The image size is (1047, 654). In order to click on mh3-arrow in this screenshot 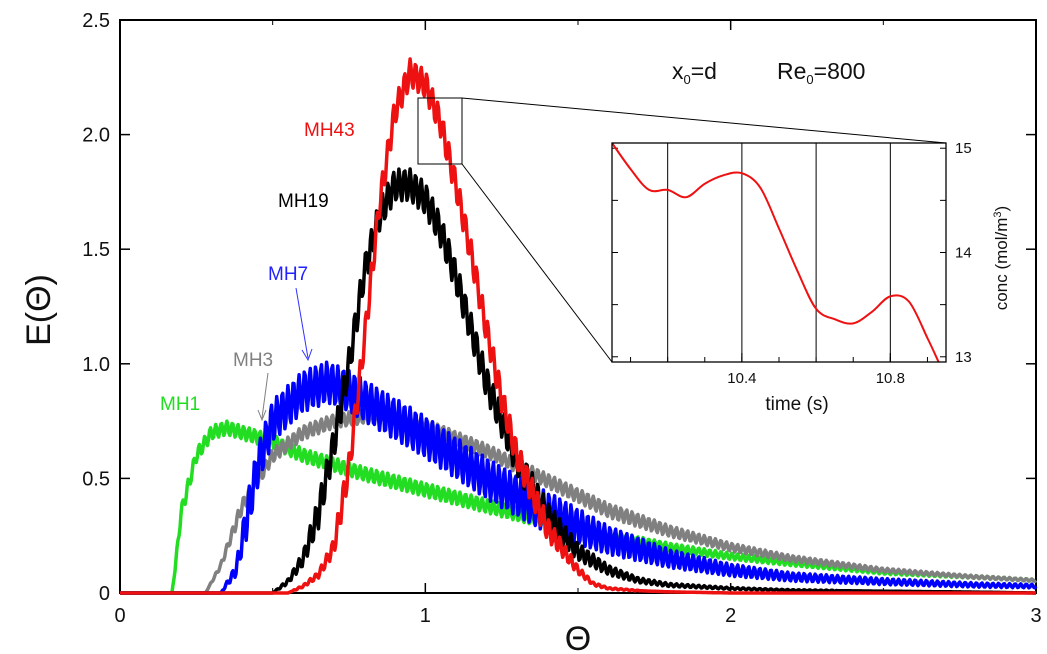, I will do `click(265, 395)`.